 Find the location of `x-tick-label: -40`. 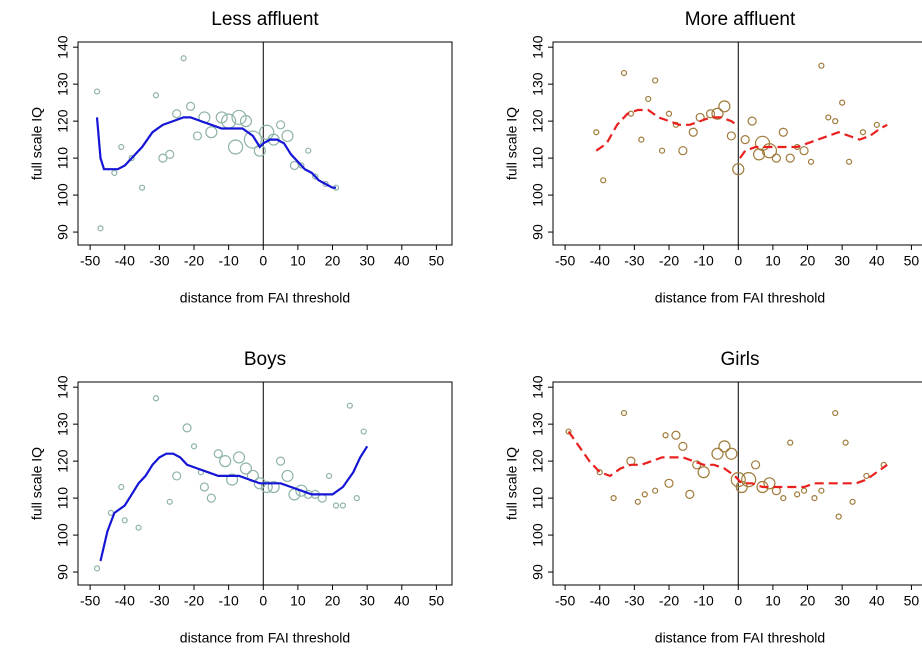

x-tick-label: -40 is located at coordinates (125, 261).